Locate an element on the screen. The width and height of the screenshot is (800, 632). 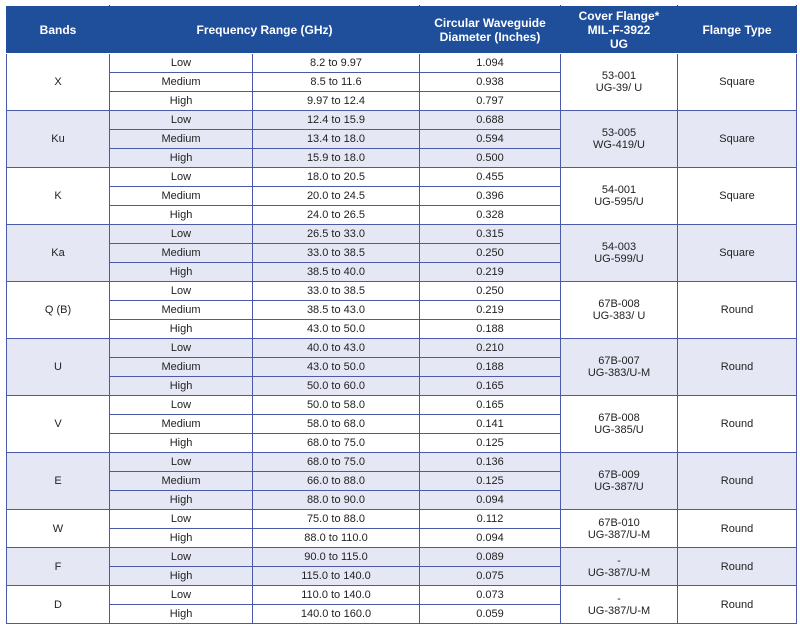
diameter-cell: 0.210 is located at coordinates (490, 348).